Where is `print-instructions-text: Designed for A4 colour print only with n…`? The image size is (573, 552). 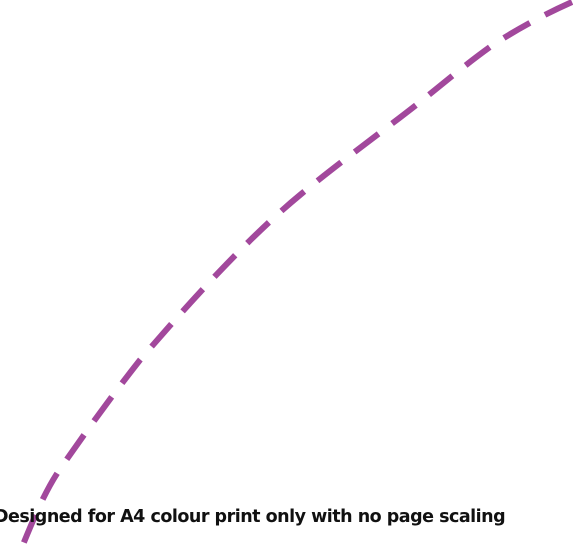
print-instructions-text: Designed for A4 colour print only with n… is located at coordinates (253, 517).